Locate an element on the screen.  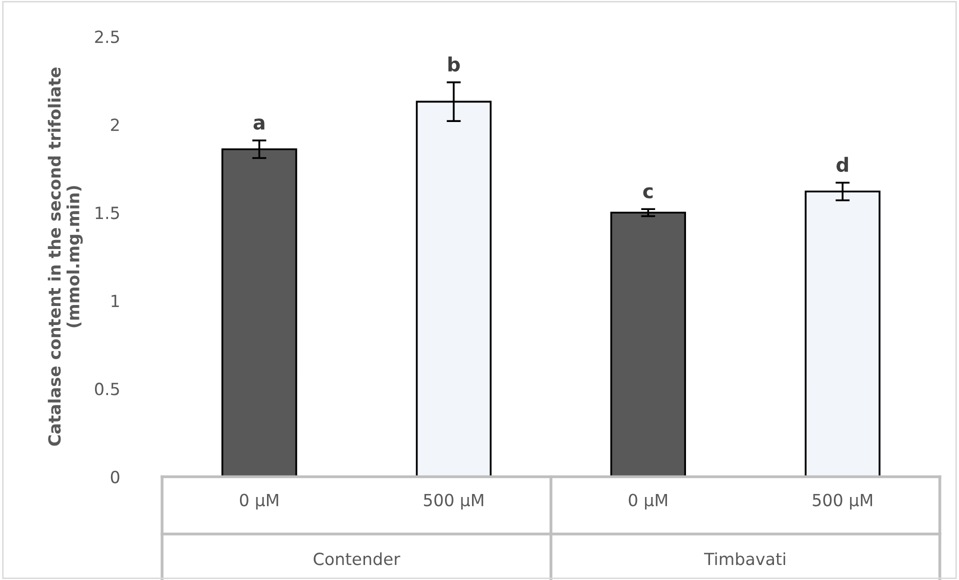
data-label: d is located at coordinates (842, 164).